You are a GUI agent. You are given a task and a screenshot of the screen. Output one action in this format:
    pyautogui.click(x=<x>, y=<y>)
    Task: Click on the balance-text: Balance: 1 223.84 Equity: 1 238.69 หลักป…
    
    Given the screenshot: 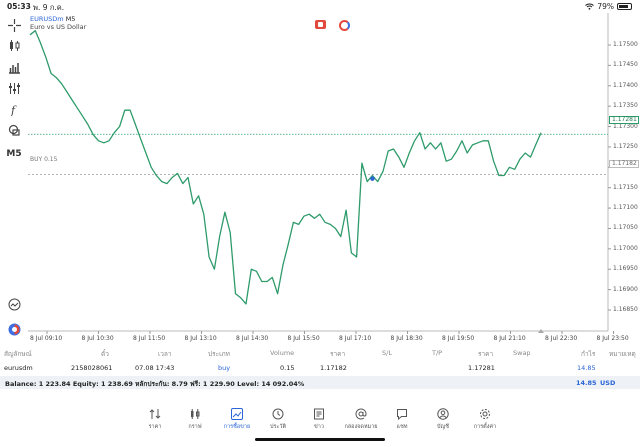 What is the action you would take?
    pyautogui.click(x=155, y=384)
    